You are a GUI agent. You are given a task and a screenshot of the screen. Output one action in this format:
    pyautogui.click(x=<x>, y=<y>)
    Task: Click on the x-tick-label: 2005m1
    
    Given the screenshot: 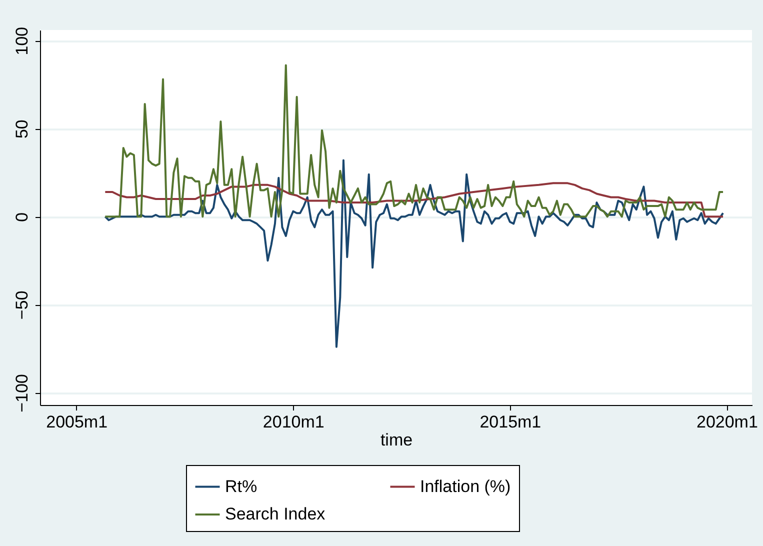 What is the action you would take?
    pyautogui.click(x=77, y=422)
    